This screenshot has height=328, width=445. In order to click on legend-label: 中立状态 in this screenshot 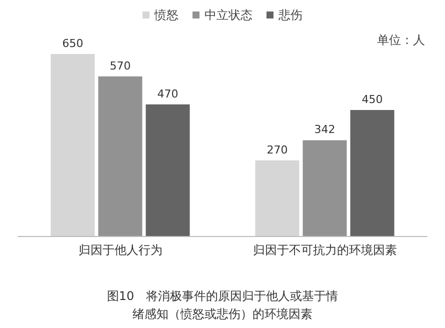, I will do `click(228, 15)`.